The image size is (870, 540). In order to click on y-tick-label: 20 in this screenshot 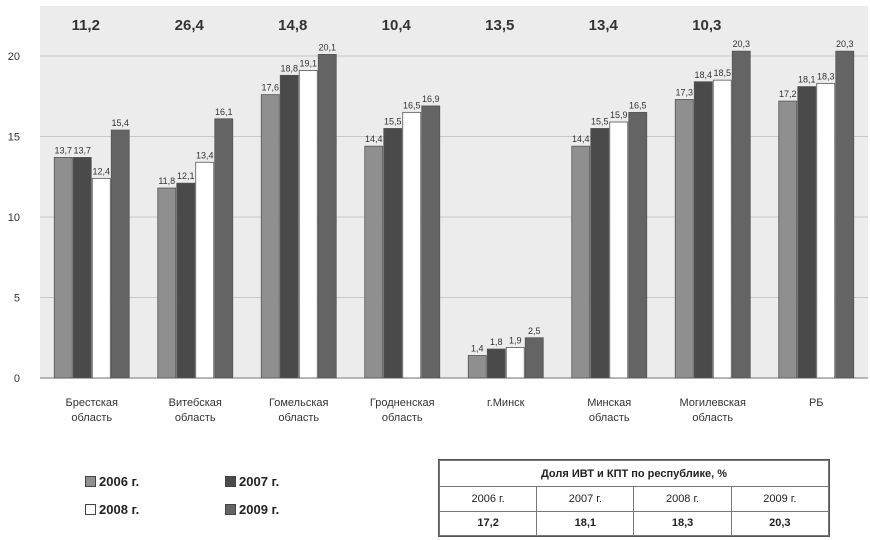, I will do `click(14, 57)`.